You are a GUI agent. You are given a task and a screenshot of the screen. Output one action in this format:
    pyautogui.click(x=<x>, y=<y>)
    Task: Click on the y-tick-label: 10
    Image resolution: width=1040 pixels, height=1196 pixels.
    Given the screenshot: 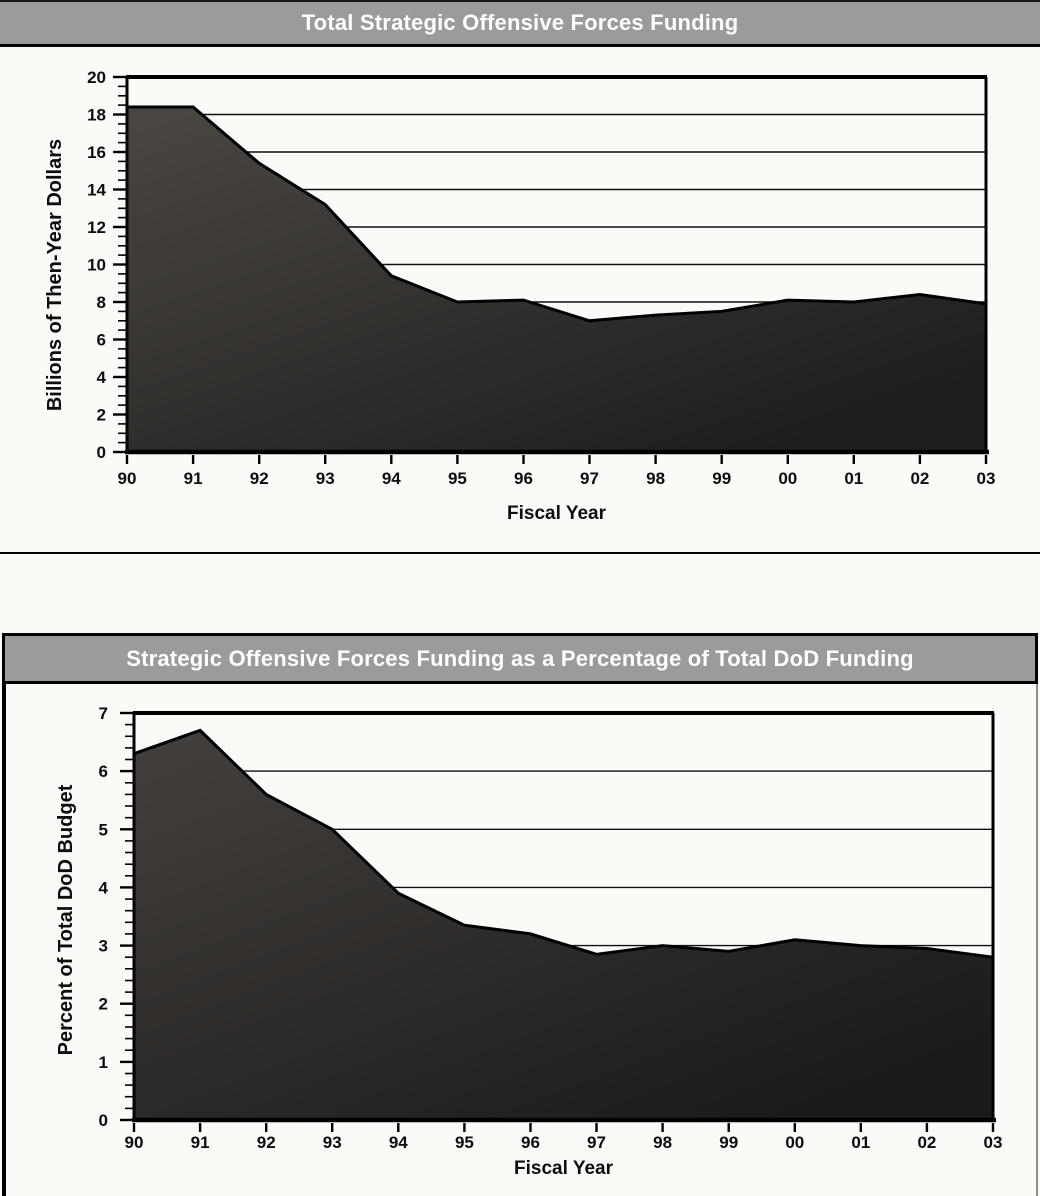 What is the action you would take?
    pyautogui.click(x=96, y=265)
    